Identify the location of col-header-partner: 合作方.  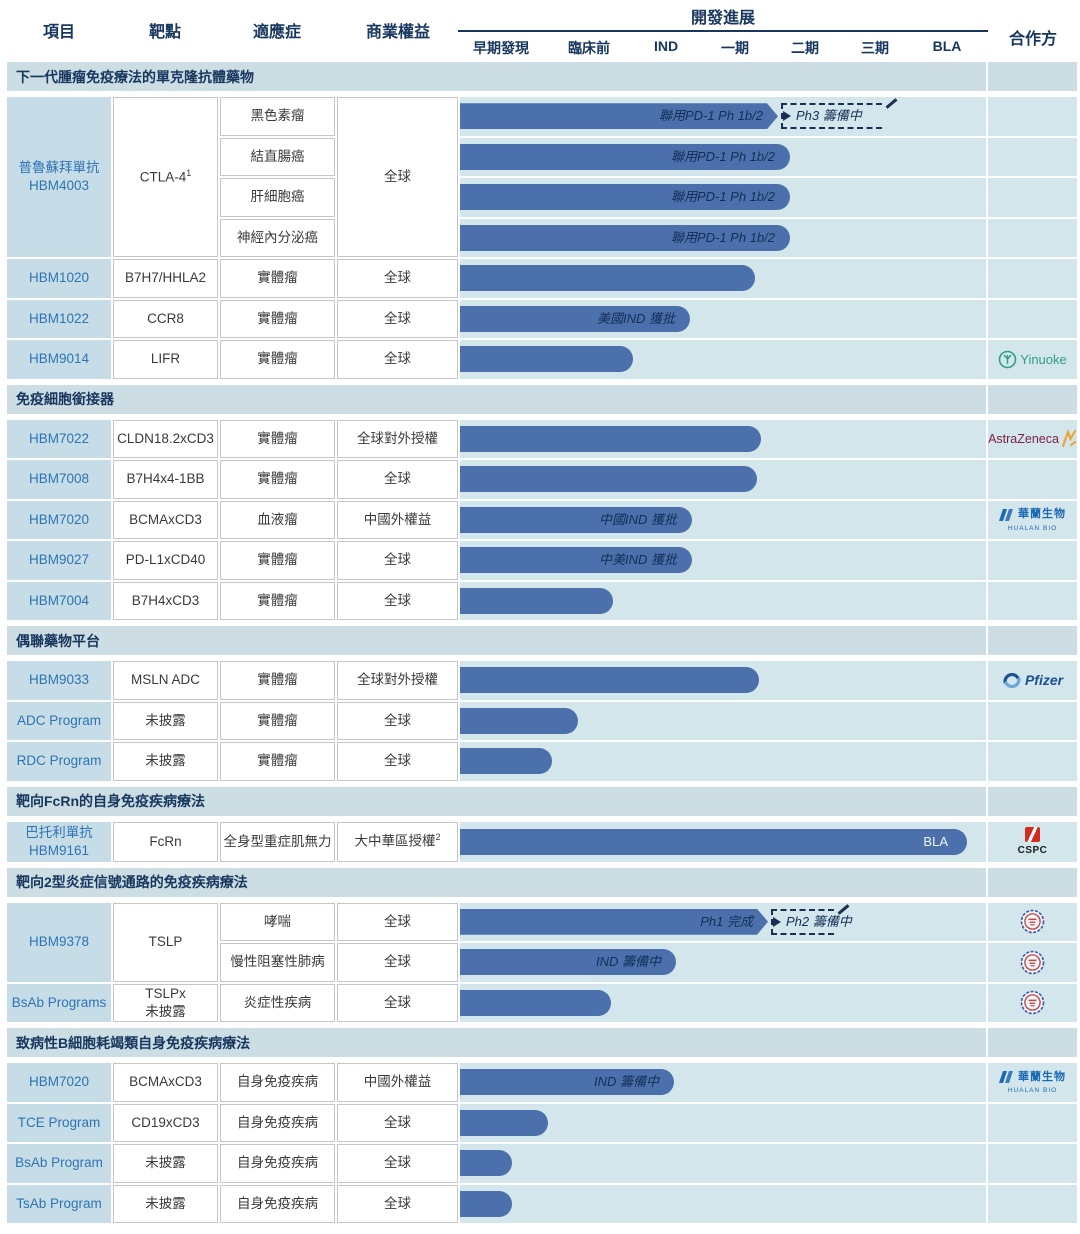
(1033, 39).